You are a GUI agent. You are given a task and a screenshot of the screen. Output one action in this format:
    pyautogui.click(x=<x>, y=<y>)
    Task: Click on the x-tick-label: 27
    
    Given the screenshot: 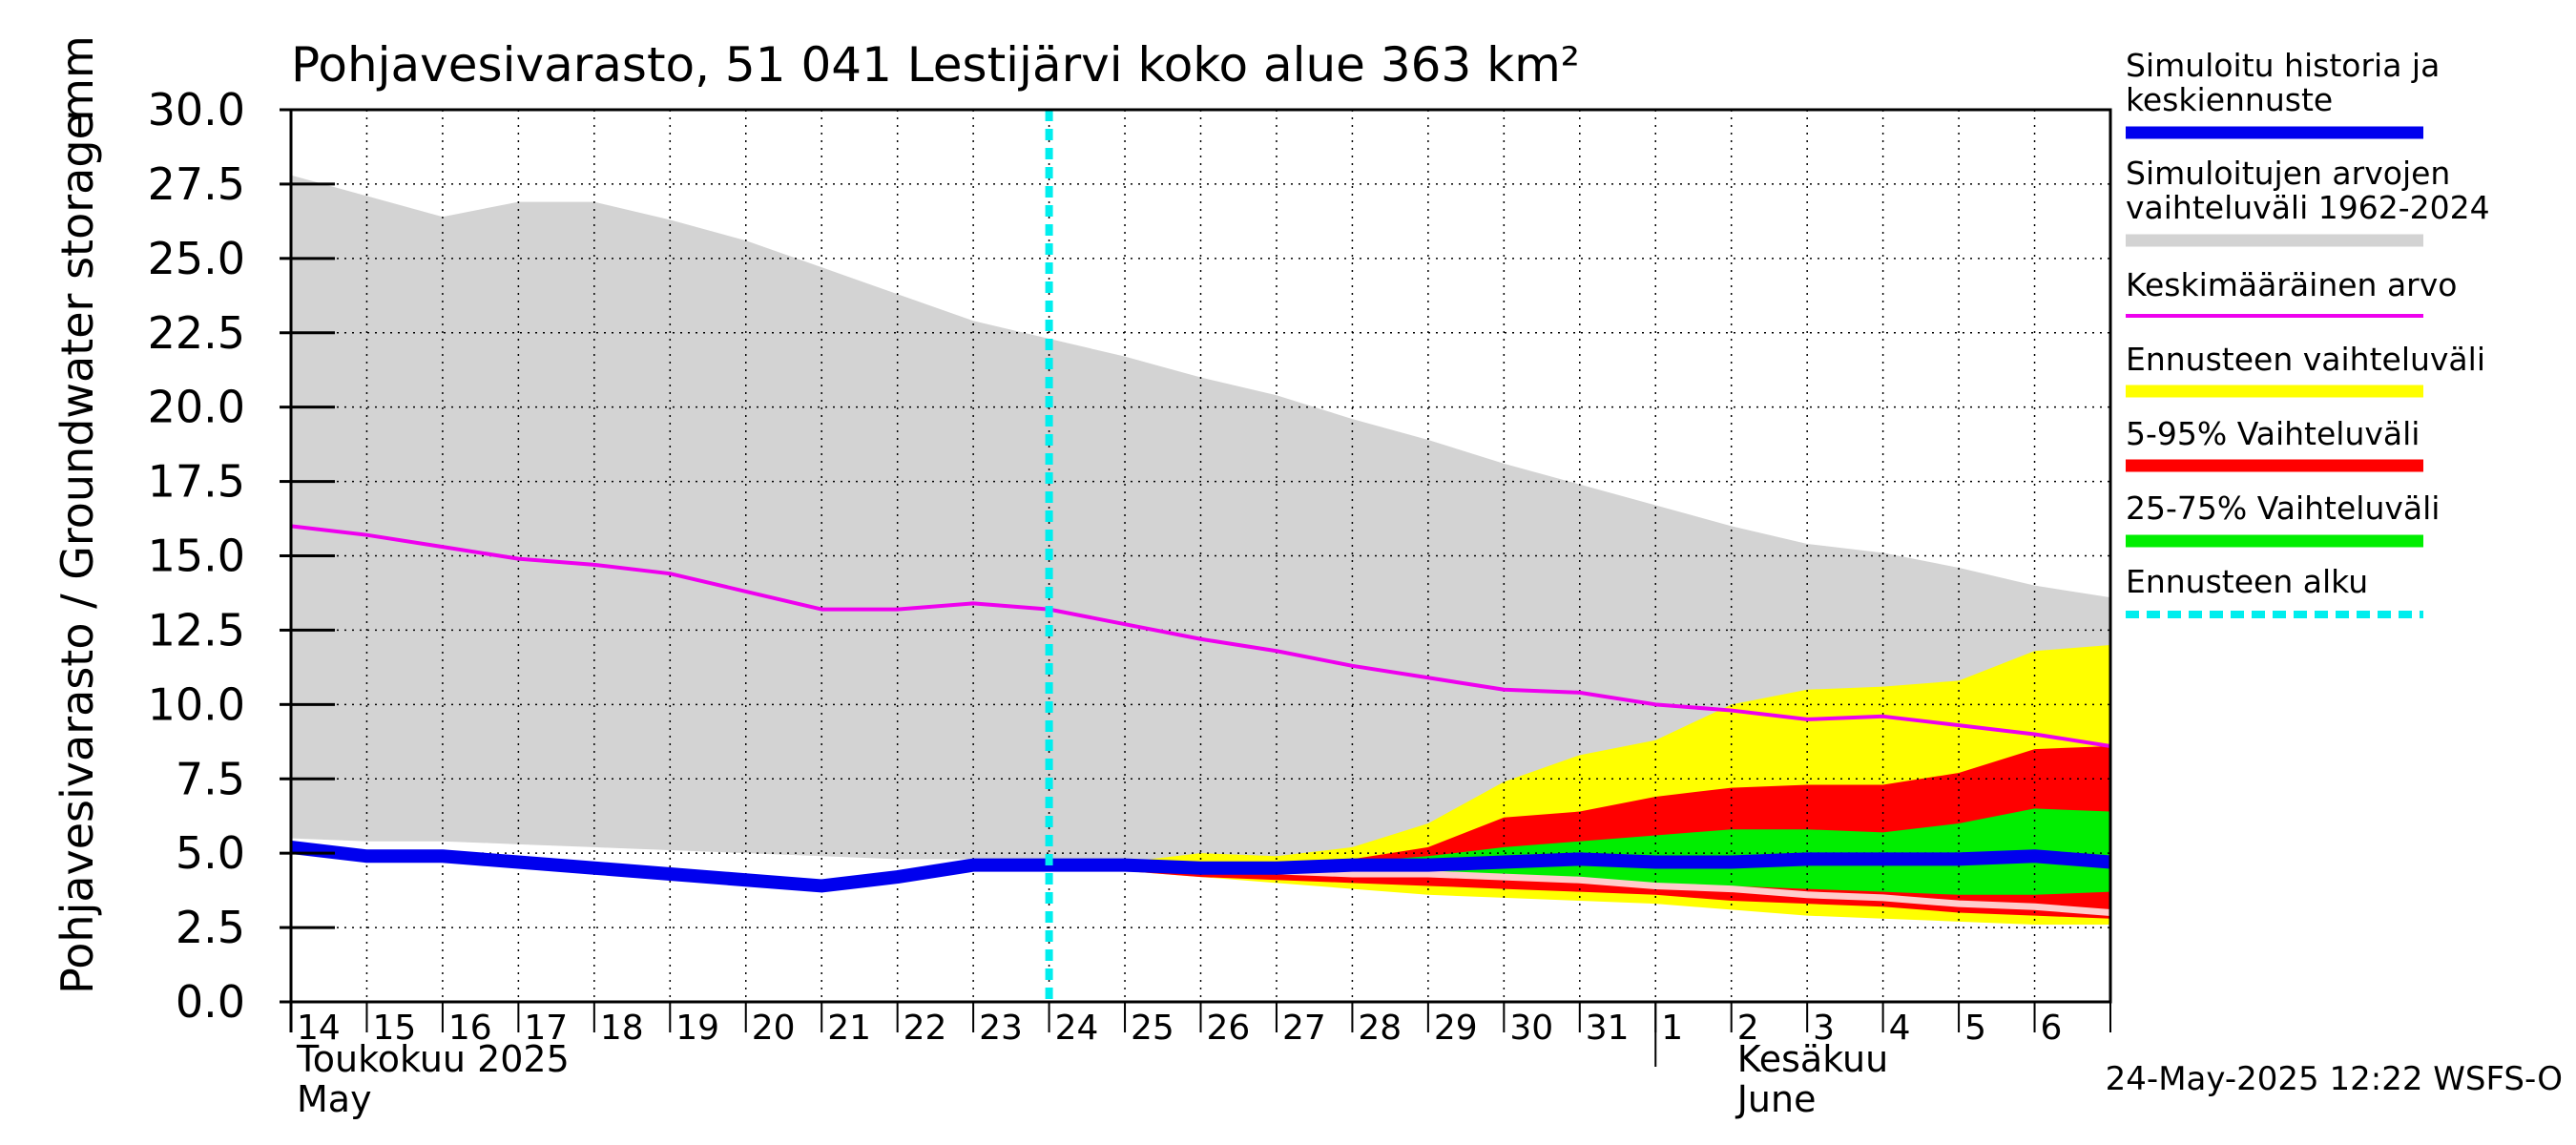 What is the action you would take?
    pyautogui.click(x=1304, y=1029)
    